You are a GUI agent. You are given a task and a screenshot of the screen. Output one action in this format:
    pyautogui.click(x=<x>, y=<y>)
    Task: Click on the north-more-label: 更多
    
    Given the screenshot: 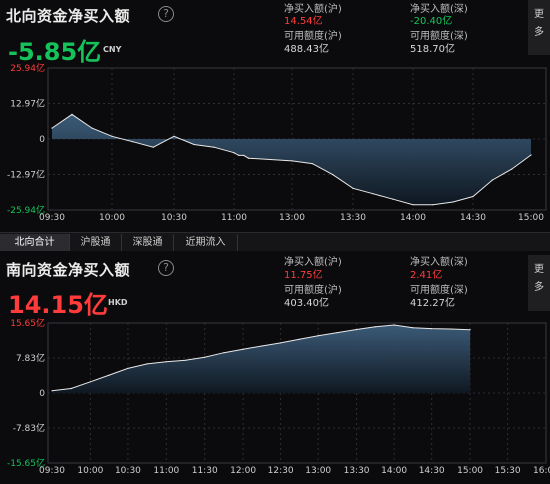 What is the action you would take?
    pyautogui.click(x=539, y=23)
    